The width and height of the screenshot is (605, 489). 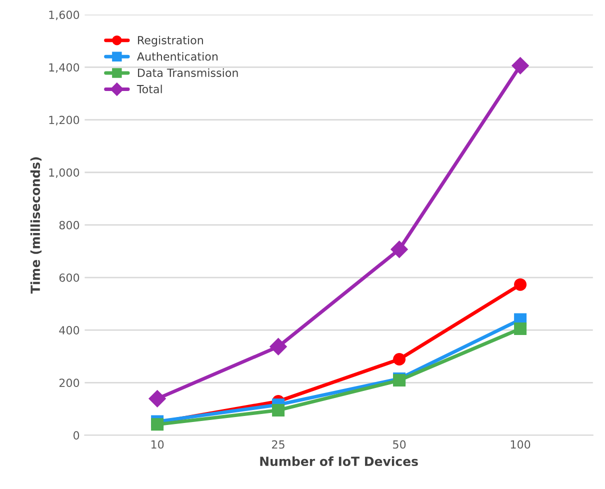 What do you see at coordinates (69, 383) in the screenshot?
I see `y-tick-label: 200` at bounding box center [69, 383].